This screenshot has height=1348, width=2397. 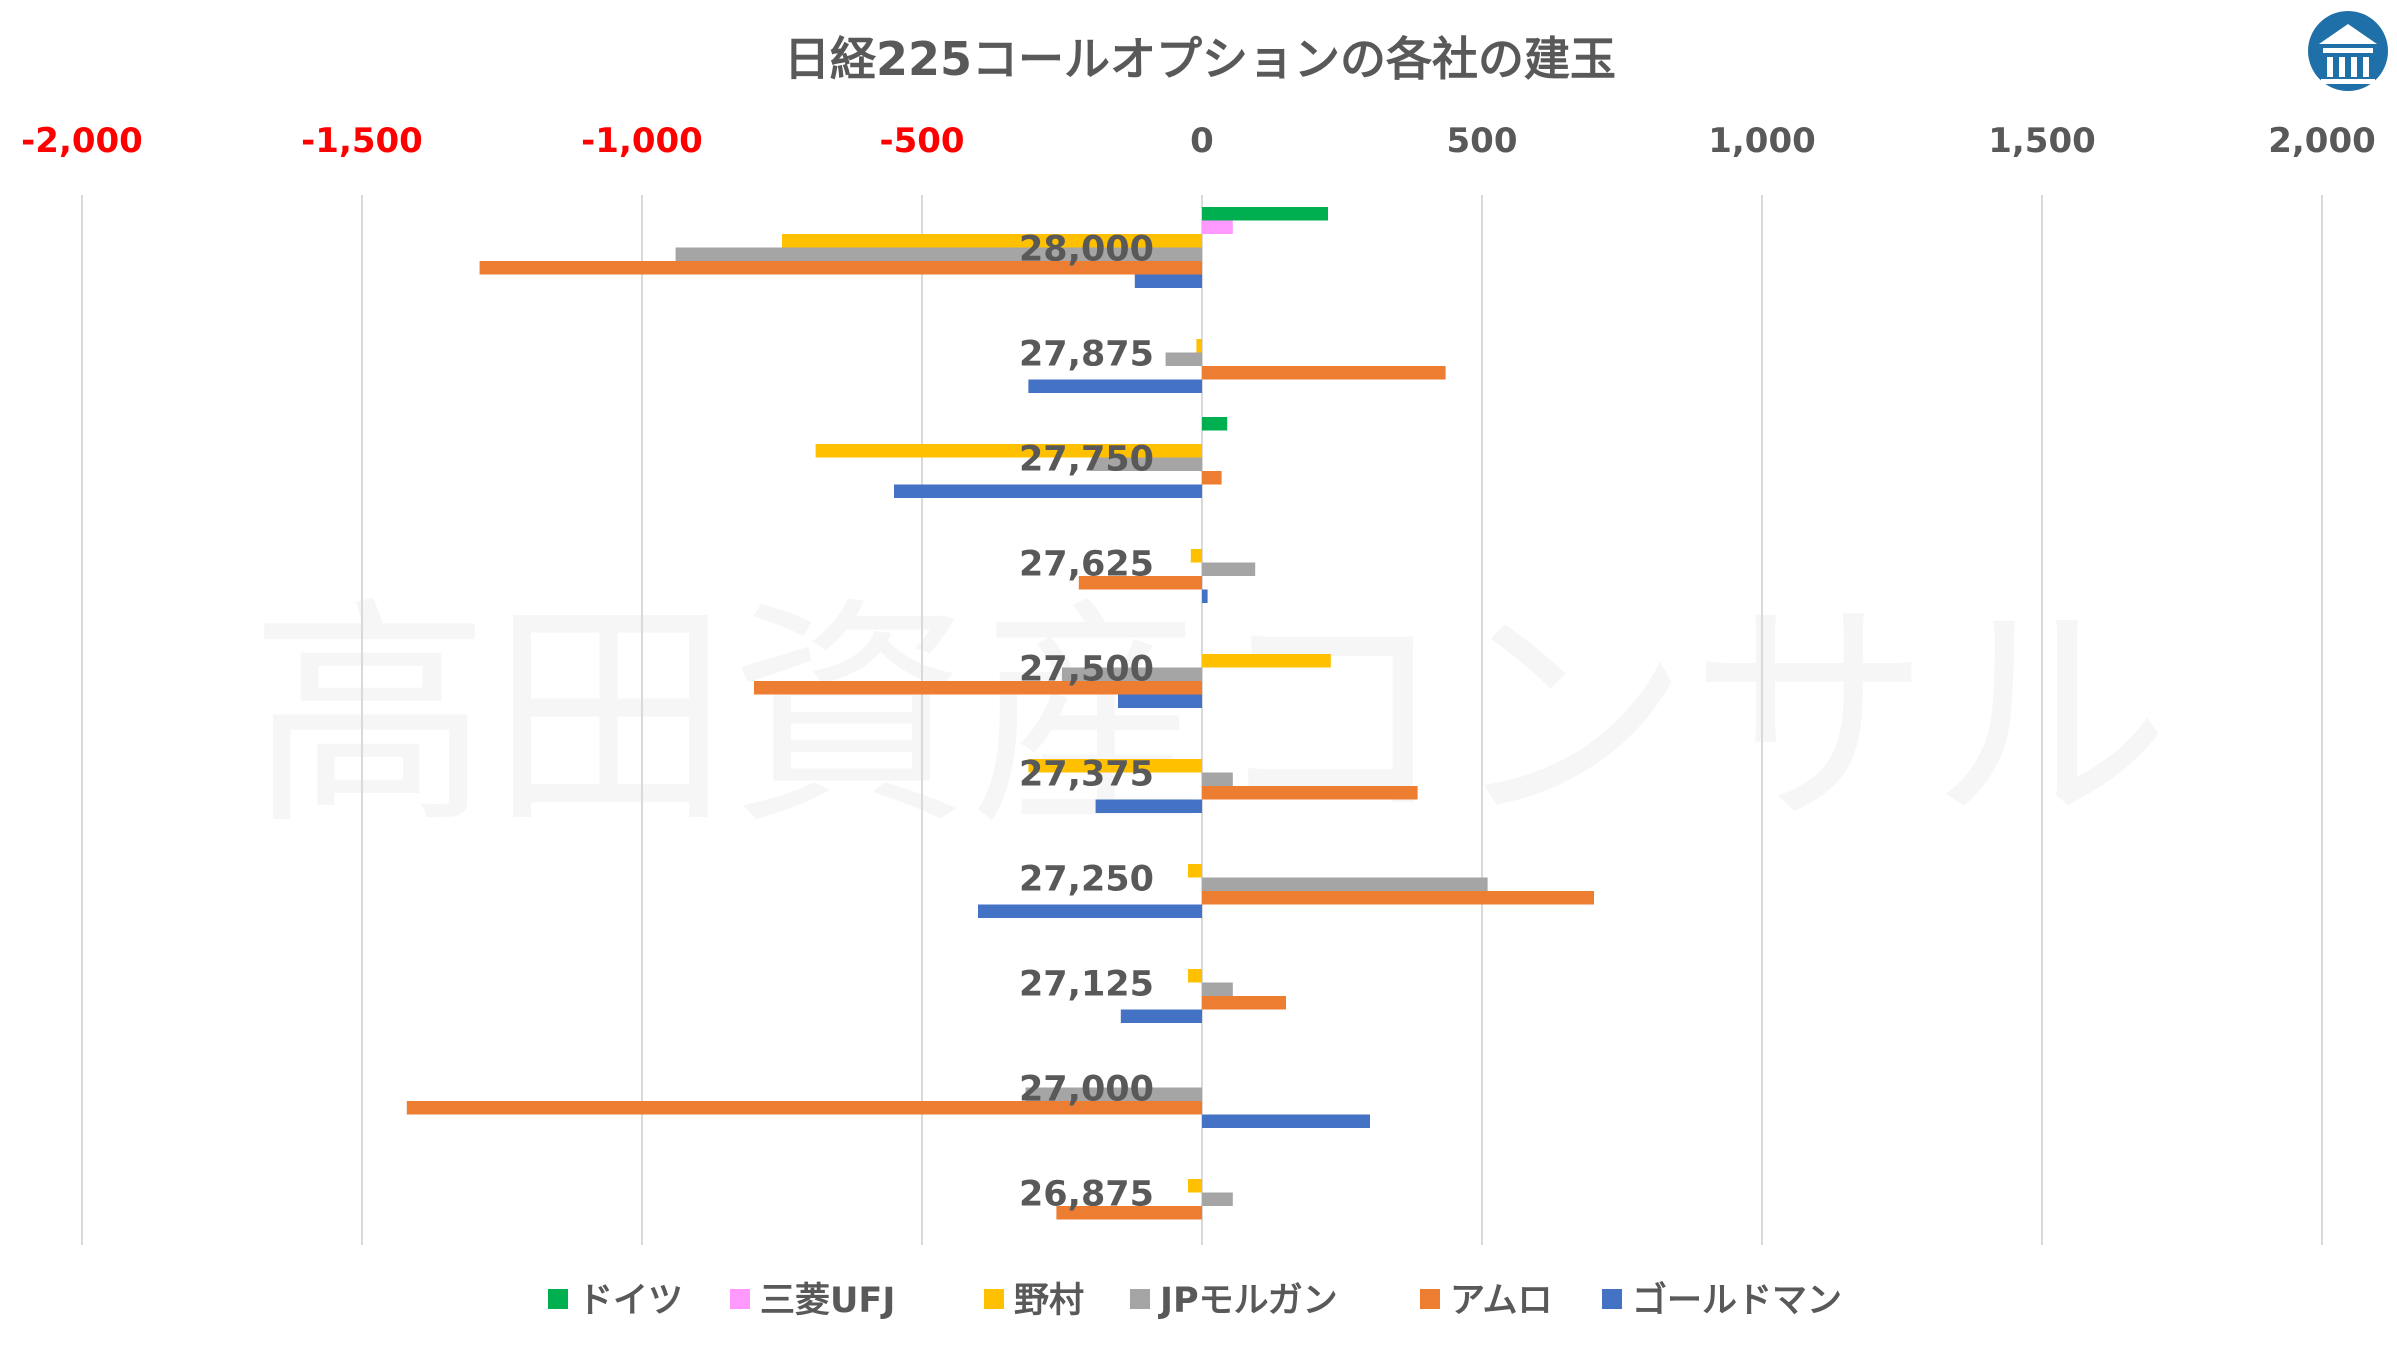 I want to click on category-label: 28,000, so click(x=1086, y=250).